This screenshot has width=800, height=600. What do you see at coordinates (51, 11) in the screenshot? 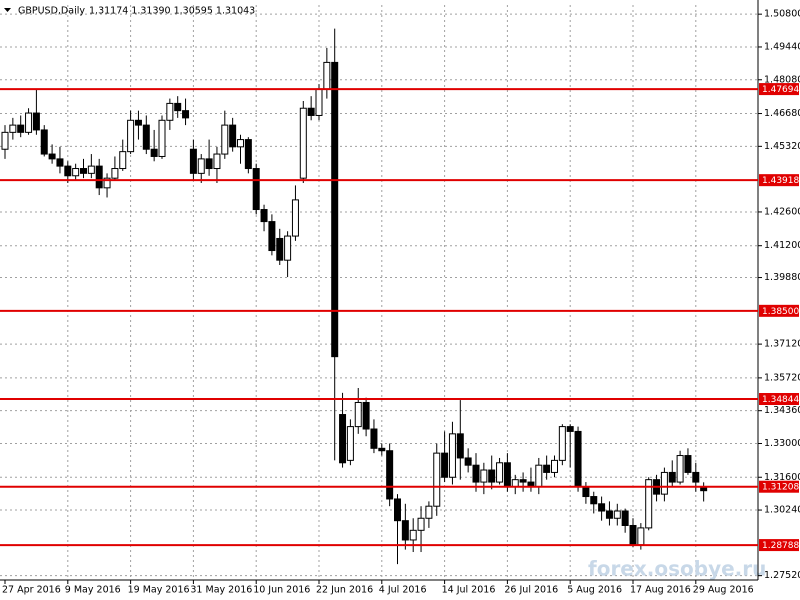
I see `symbol: GBPUSD,Daily` at bounding box center [51, 11].